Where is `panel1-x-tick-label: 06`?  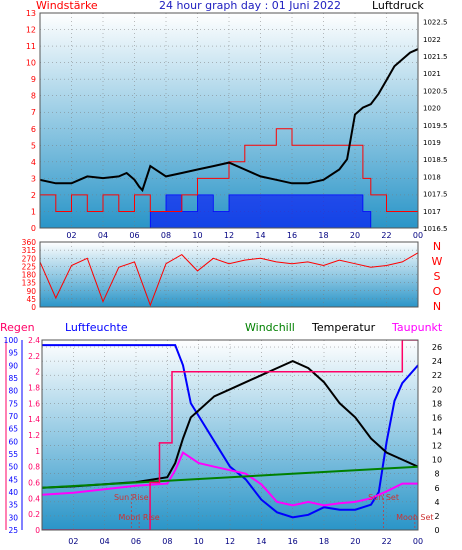 panel1-x-tick-label: 06 is located at coordinates (134, 235).